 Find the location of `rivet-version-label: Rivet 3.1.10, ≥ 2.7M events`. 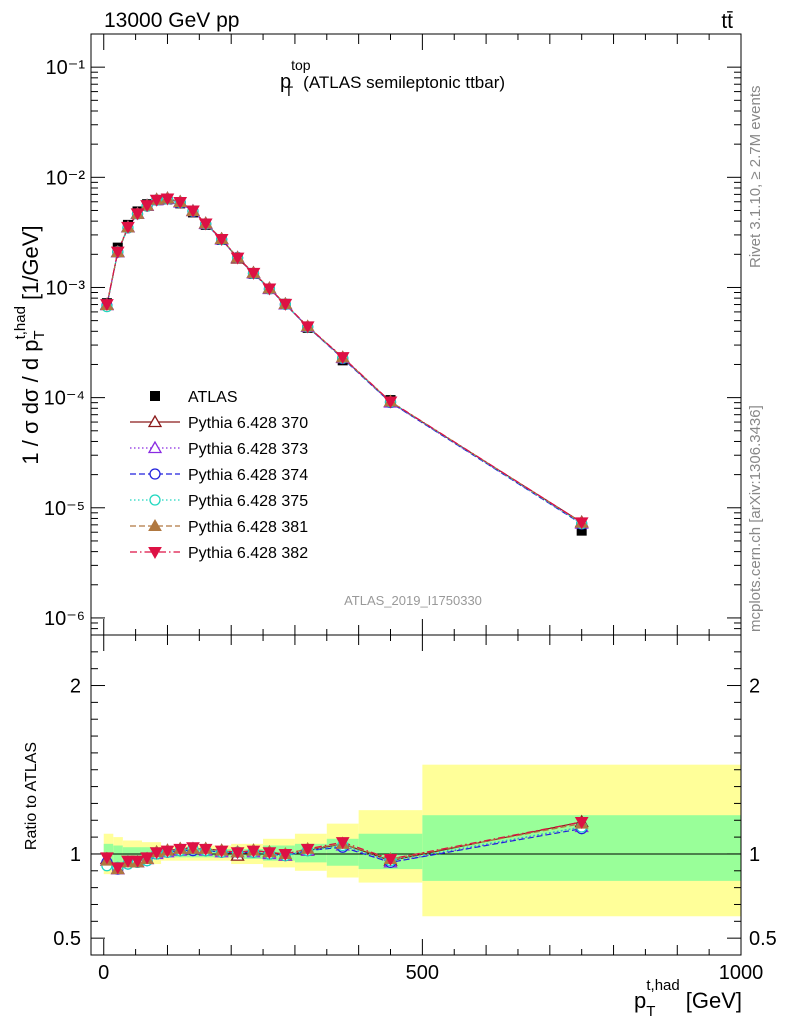

rivet-version-label: Rivet 3.1.10, ≥ 2.7M events is located at coordinates (755, 177).